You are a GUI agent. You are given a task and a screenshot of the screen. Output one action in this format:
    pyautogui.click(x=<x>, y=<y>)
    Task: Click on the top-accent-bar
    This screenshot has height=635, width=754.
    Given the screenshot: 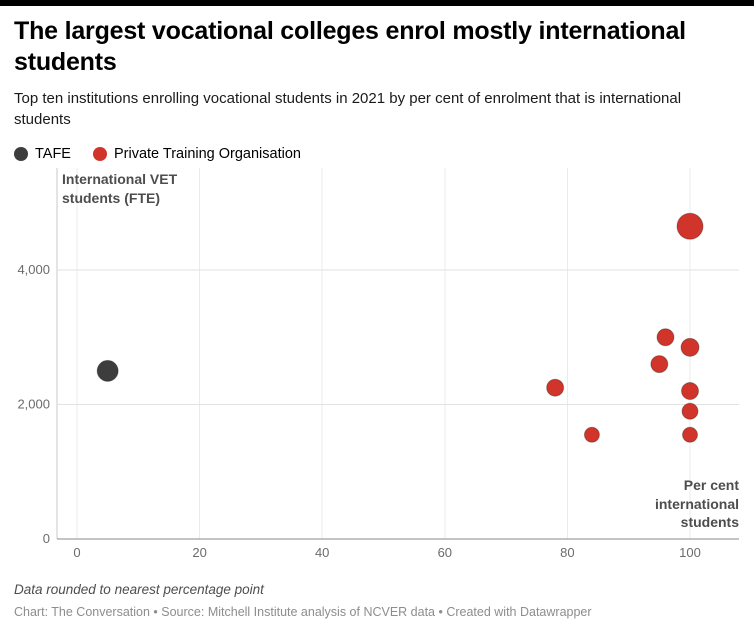 What is the action you would take?
    pyautogui.click(x=377, y=3)
    